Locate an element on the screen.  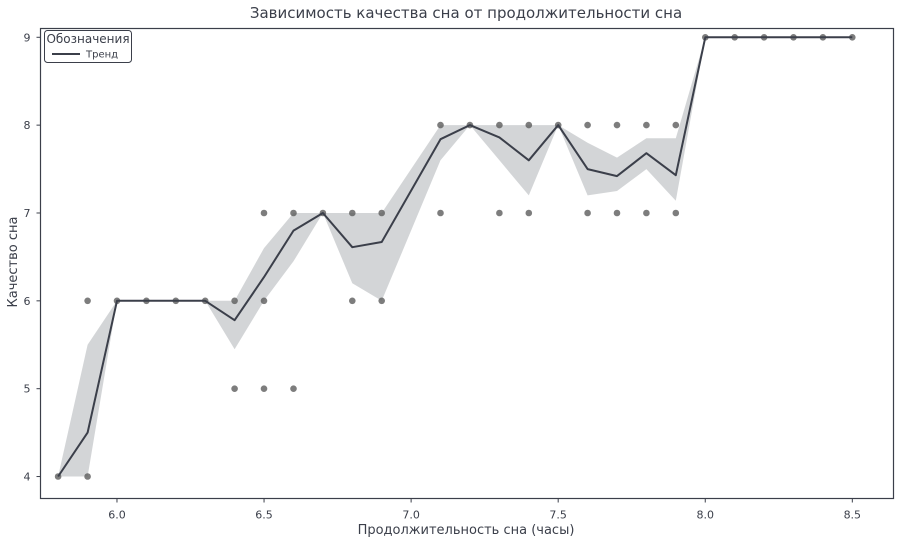
x-tick-label: 8.0 is located at coordinates (706, 515).